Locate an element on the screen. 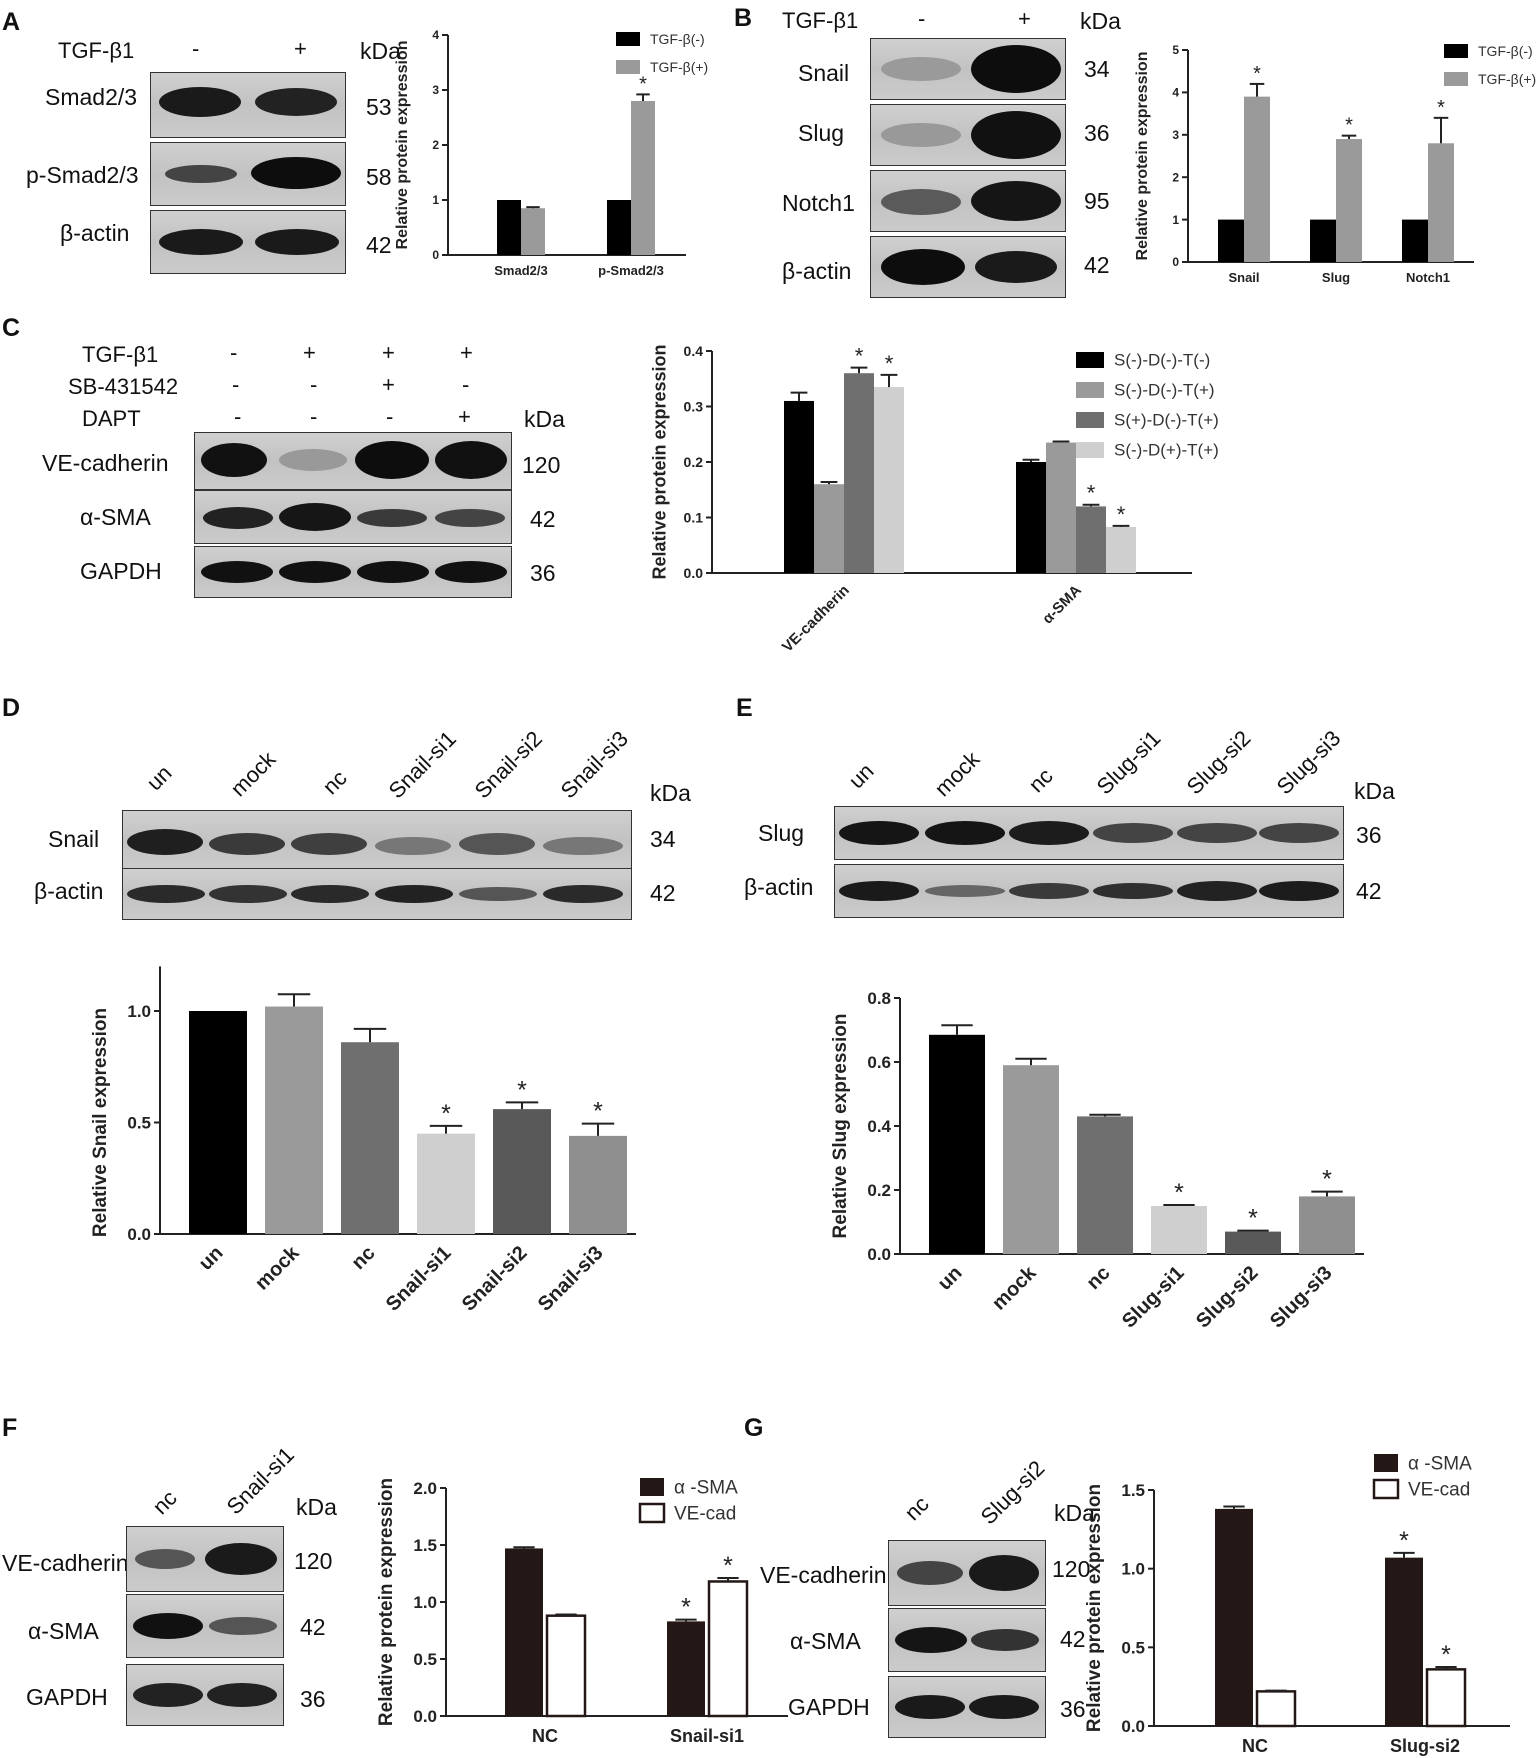  x-tick-label: Notch1 is located at coordinates (1428, 277).